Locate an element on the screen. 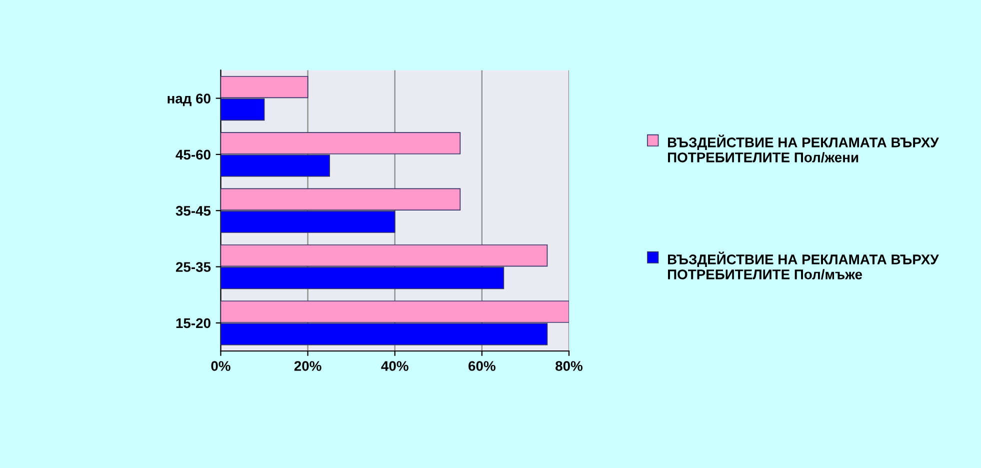  y-tick-label: 15-20 is located at coordinates (193, 323).